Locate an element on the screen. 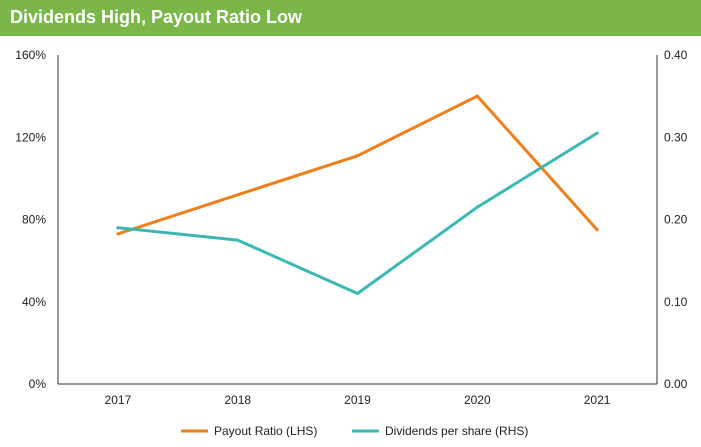  right-tick-label: 0.00 is located at coordinates (676, 384).